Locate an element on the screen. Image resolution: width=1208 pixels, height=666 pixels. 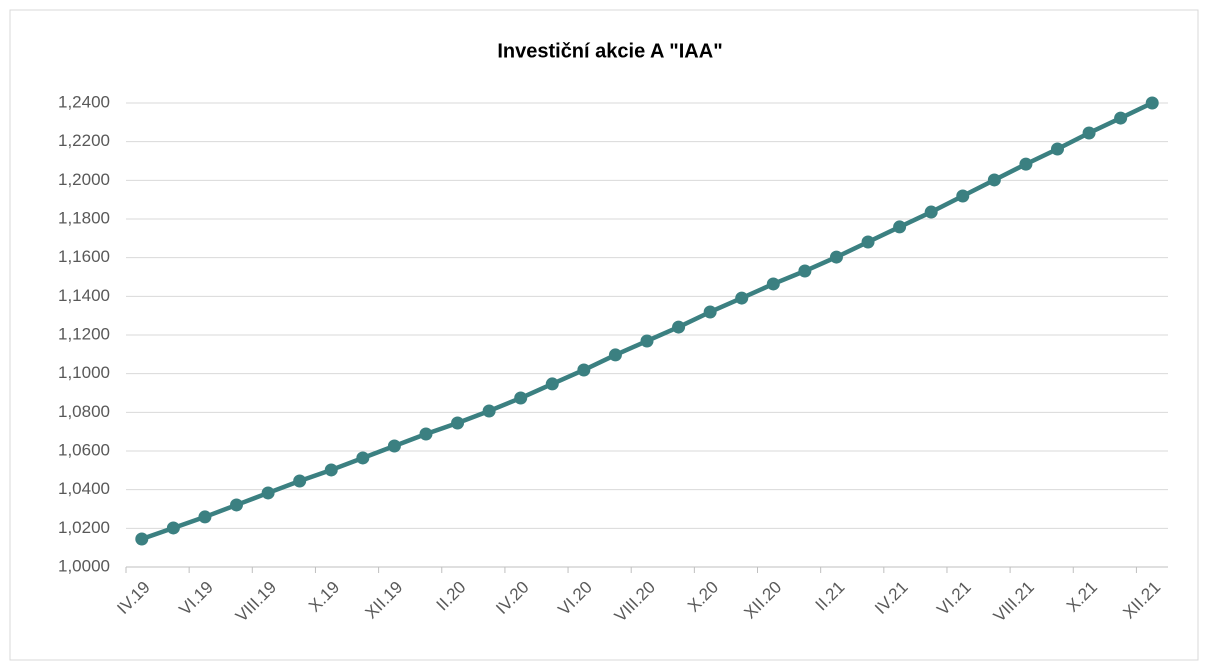
y-tick-label: 1,0400 is located at coordinates (84, 488).